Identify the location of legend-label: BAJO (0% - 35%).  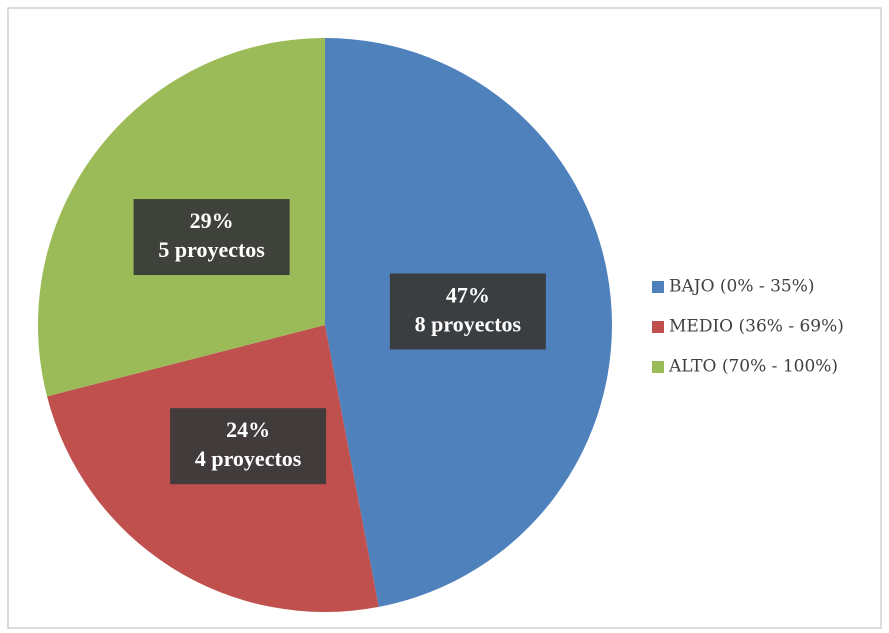
(742, 287).